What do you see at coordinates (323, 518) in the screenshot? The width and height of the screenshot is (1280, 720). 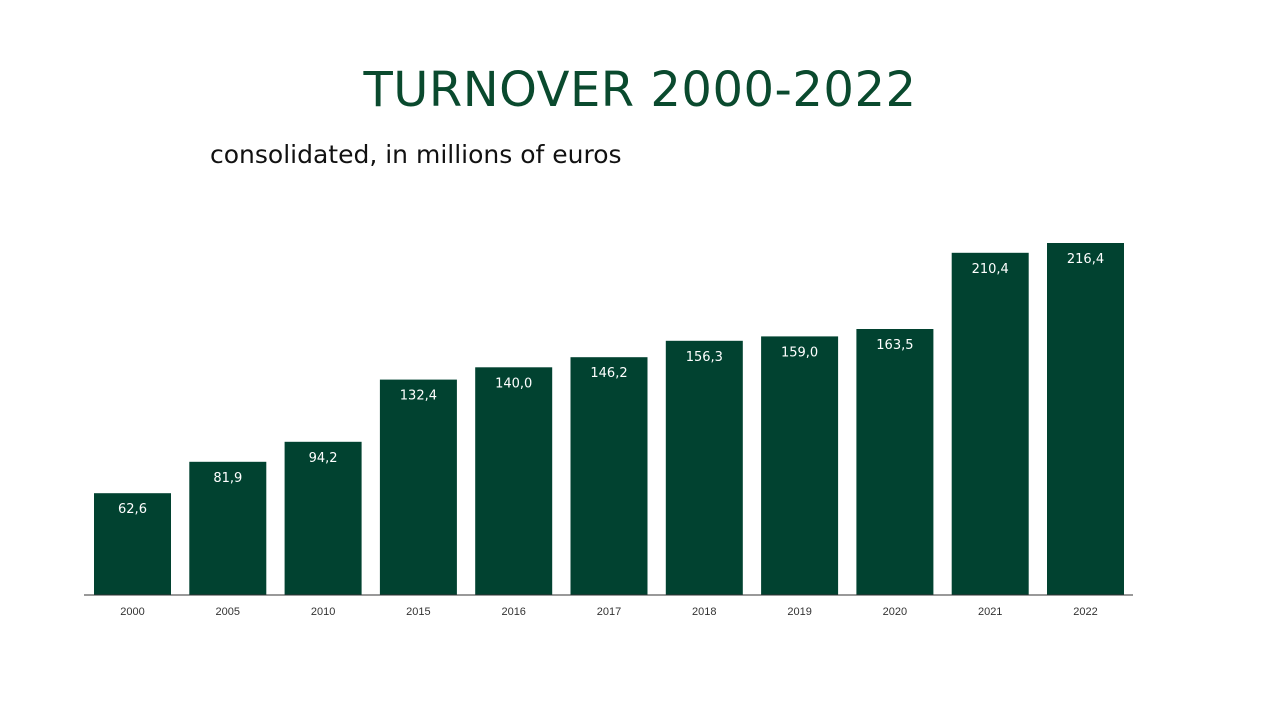 I see `bar-2010` at bounding box center [323, 518].